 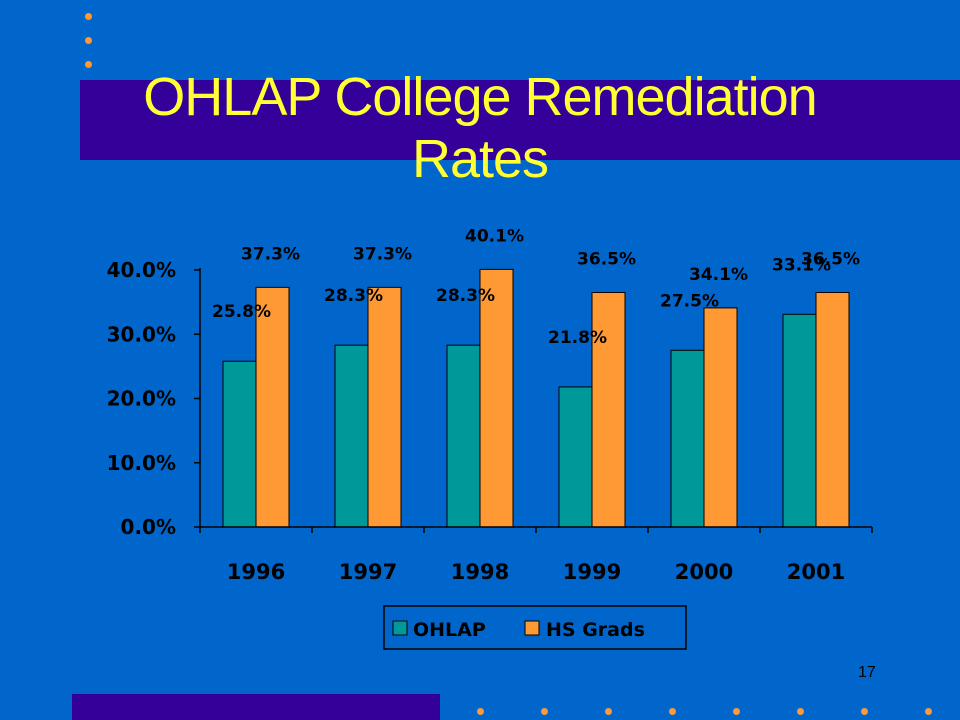 I want to click on x-tick-label: 1996, so click(x=256, y=572).